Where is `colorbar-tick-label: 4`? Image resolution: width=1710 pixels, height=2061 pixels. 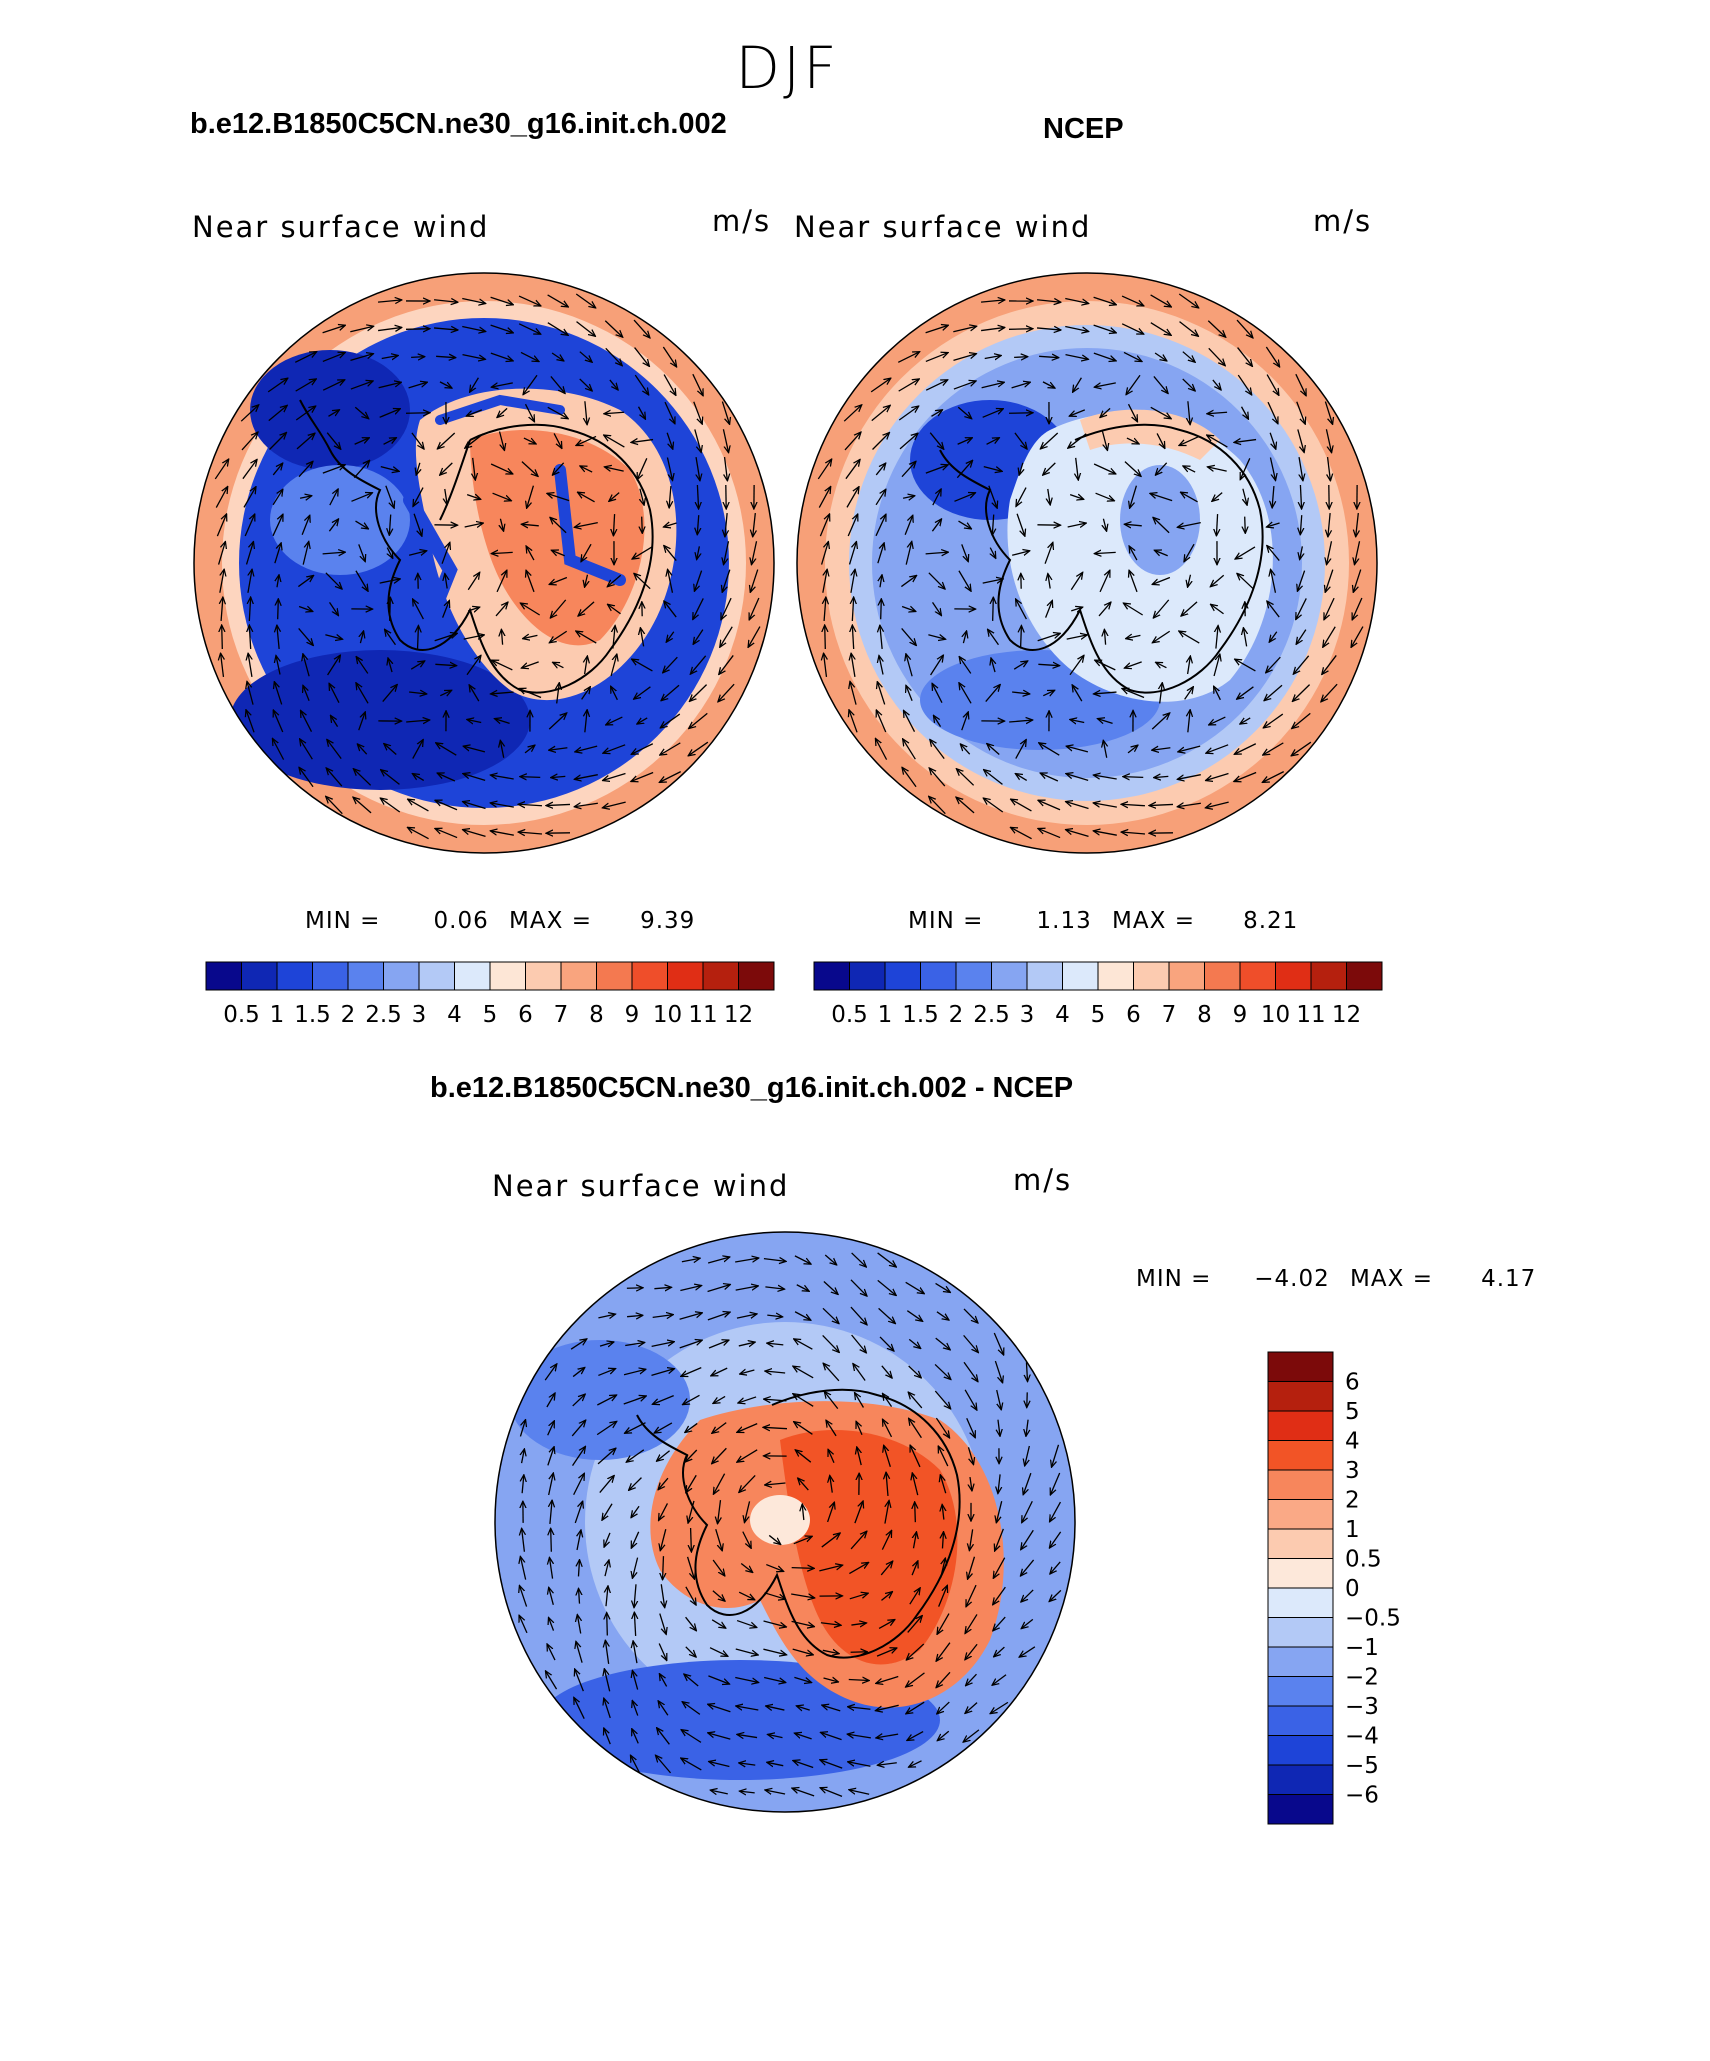
colorbar-tick-label: 4 is located at coordinates (1062, 1015).